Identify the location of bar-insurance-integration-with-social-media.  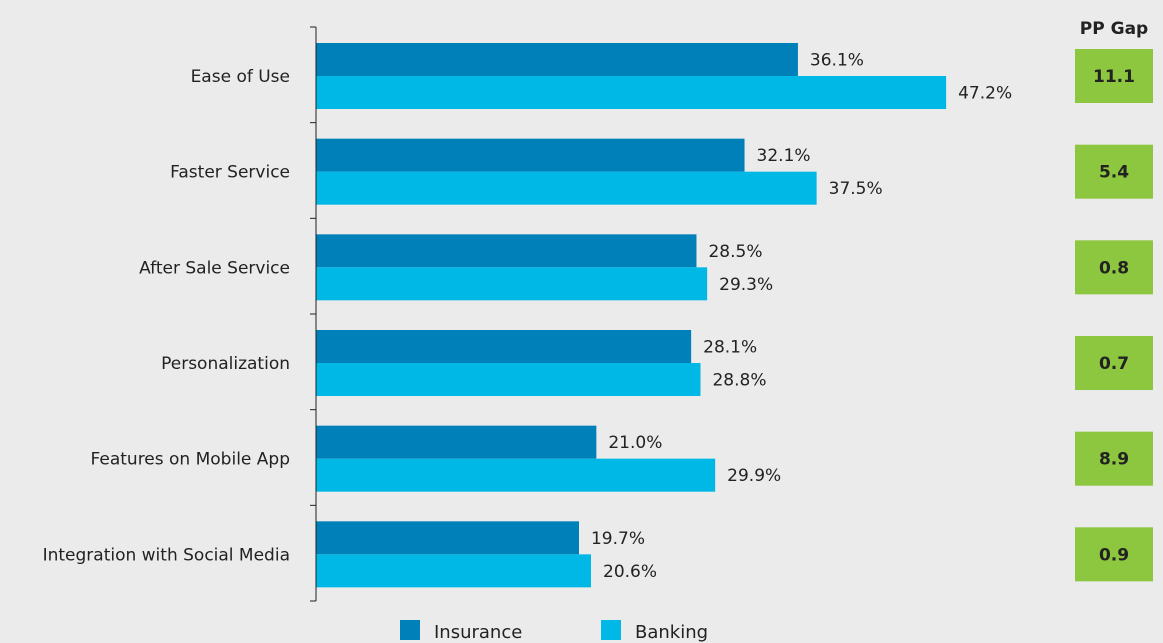
(447, 538).